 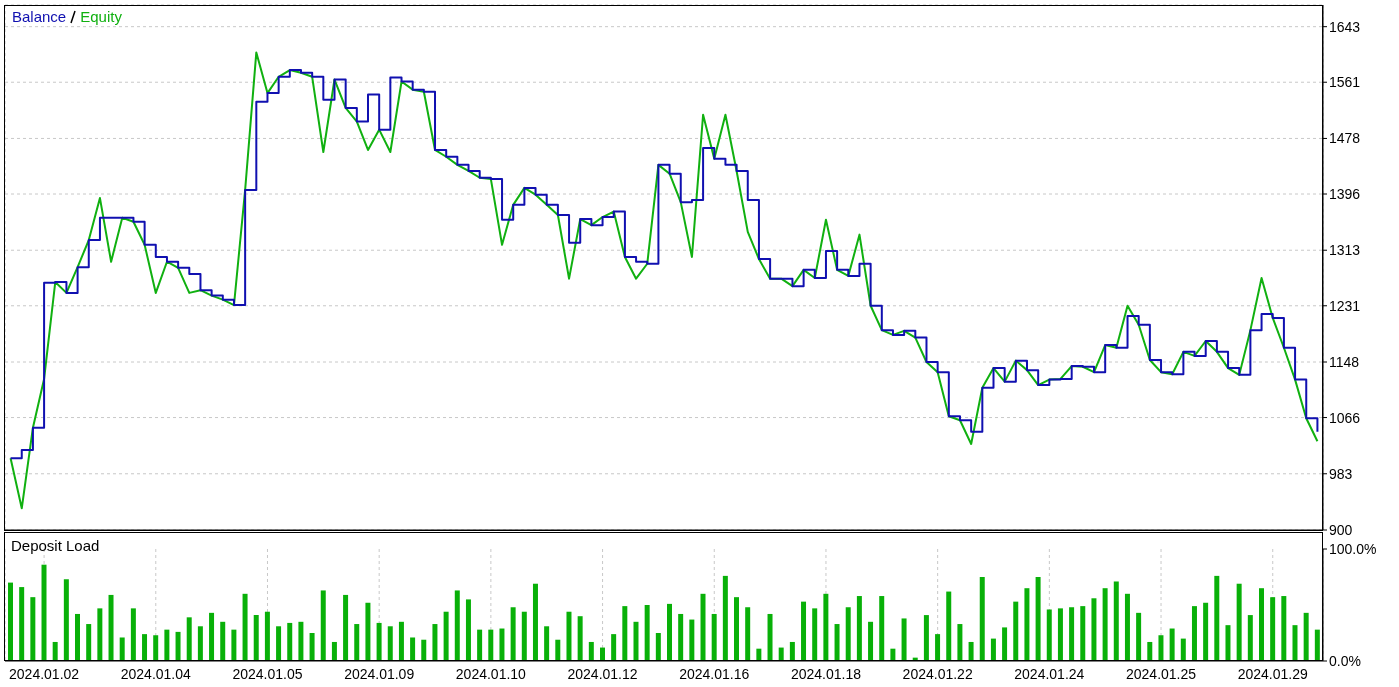 I want to click on text: Balance, so click(x=39, y=16).